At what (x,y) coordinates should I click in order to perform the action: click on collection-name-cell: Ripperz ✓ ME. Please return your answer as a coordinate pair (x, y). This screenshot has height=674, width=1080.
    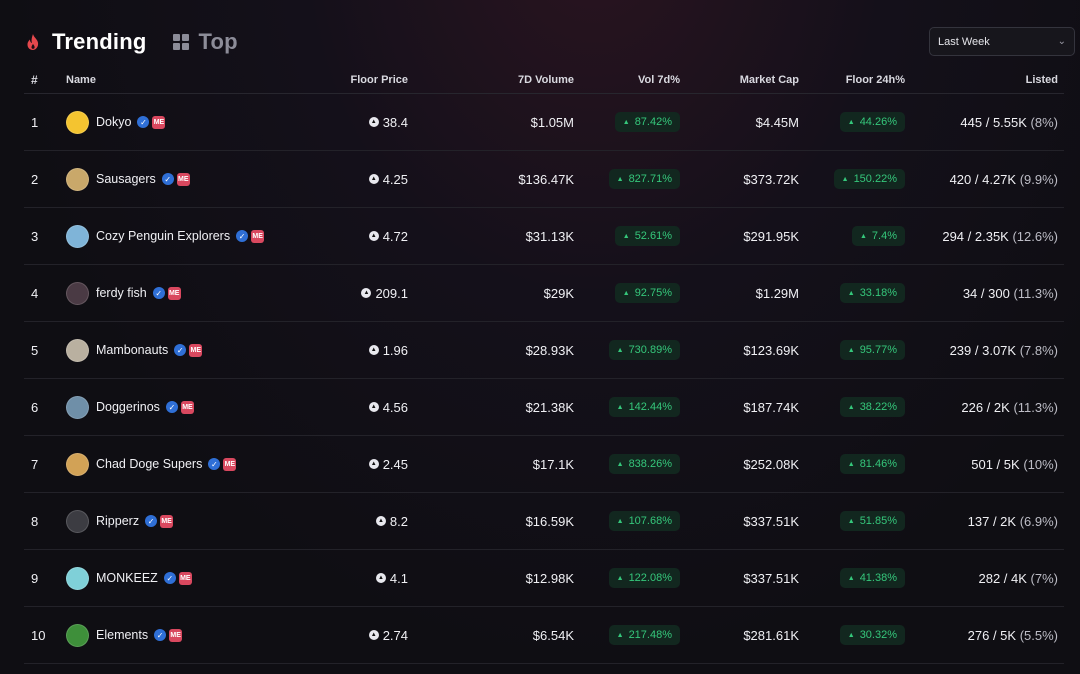
    Looking at the image, I should click on (120, 521).